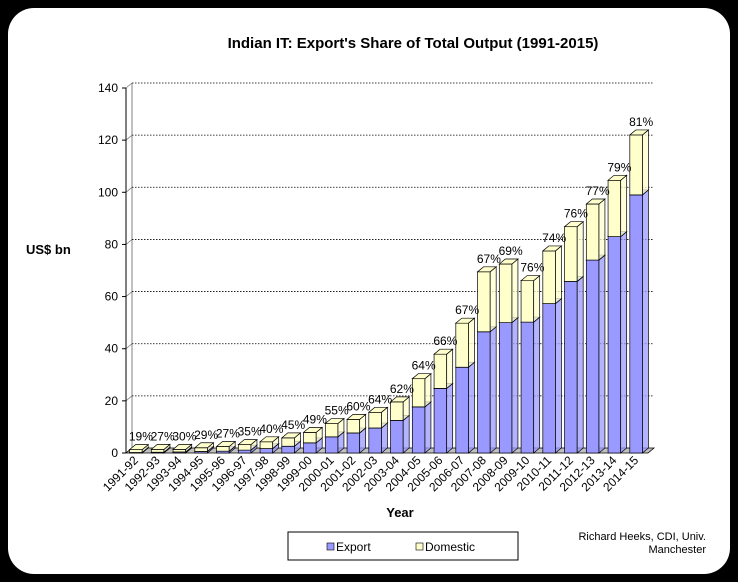 The image size is (738, 582). Describe the element at coordinates (112, 297) in the screenshot. I see `y-tick-label: 60` at that location.